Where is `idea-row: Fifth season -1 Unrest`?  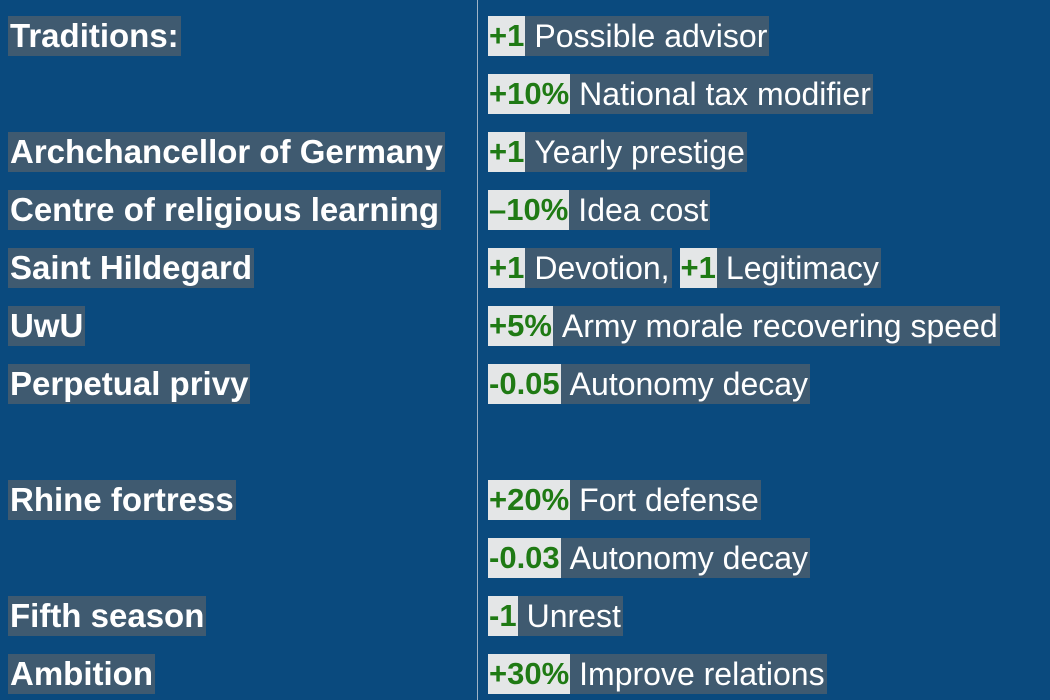
idea-row: Fifth season -1 Unrest is located at coordinates (525, 616).